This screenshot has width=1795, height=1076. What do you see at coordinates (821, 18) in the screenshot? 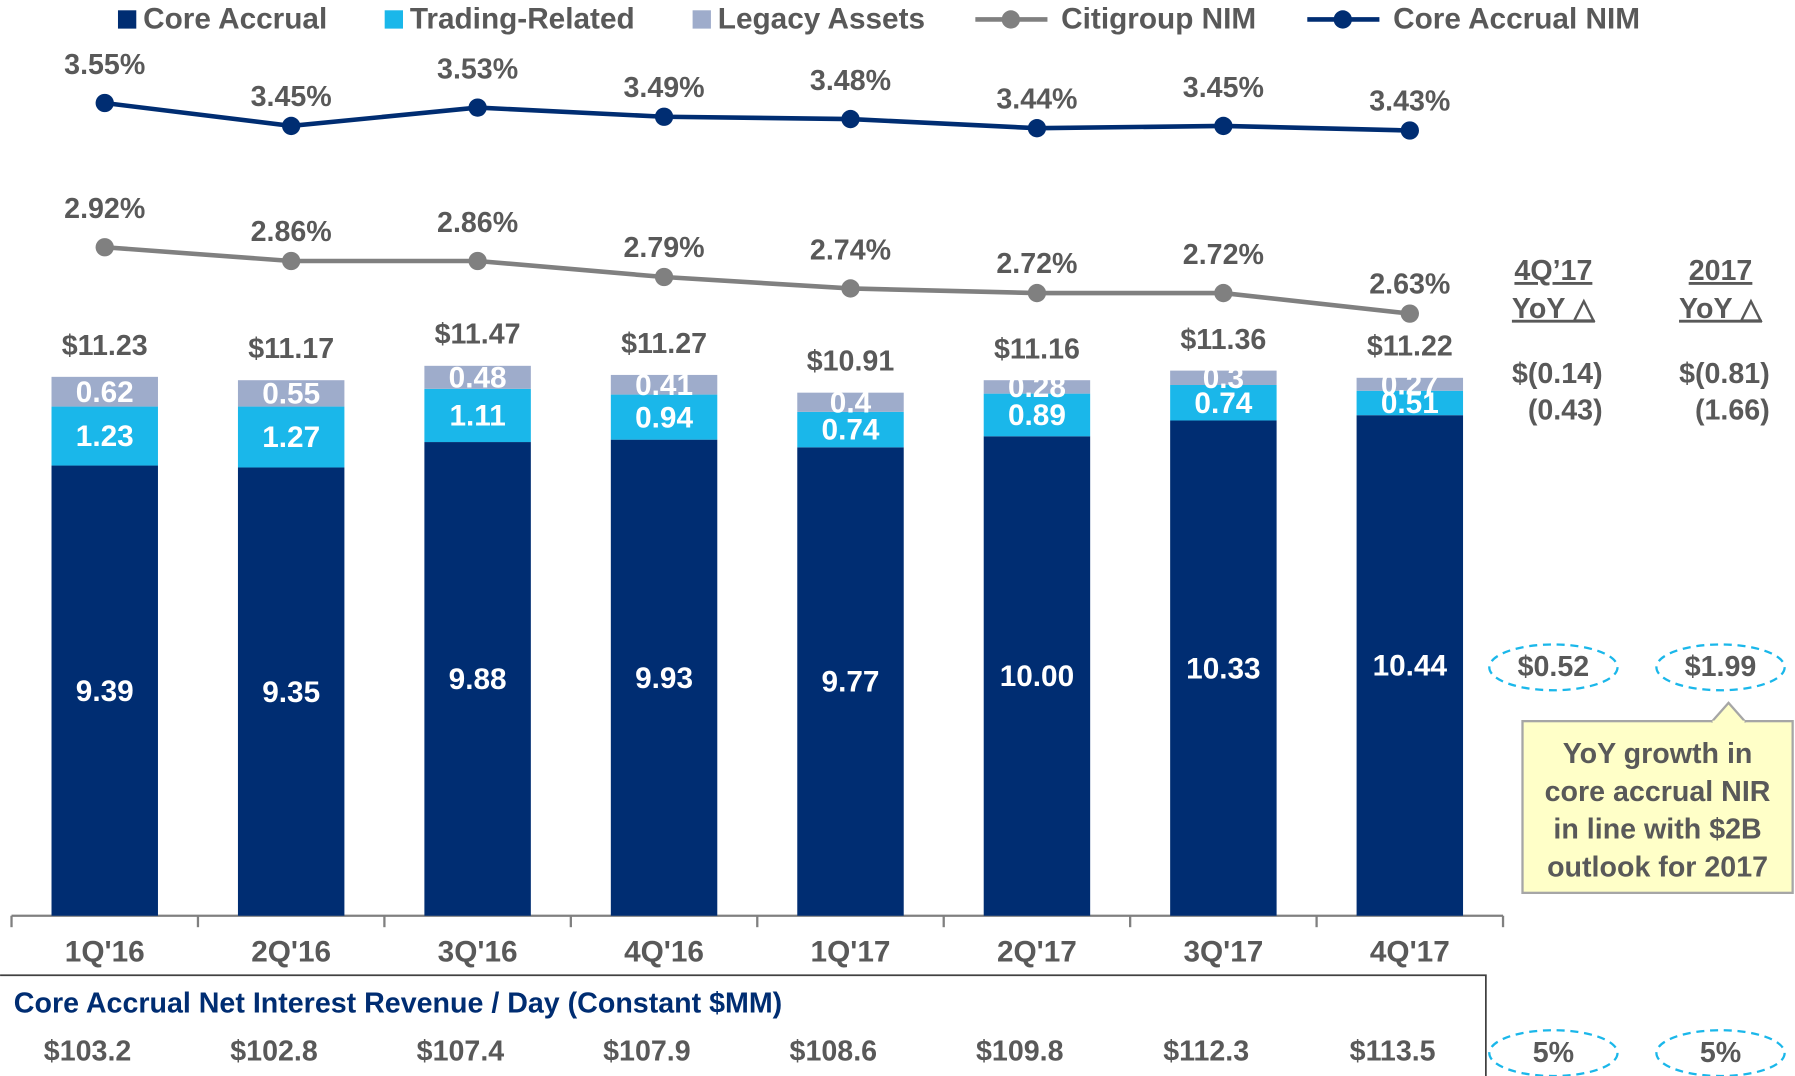
I see `legend-label: Legacy Assets` at bounding box center [821, 18].